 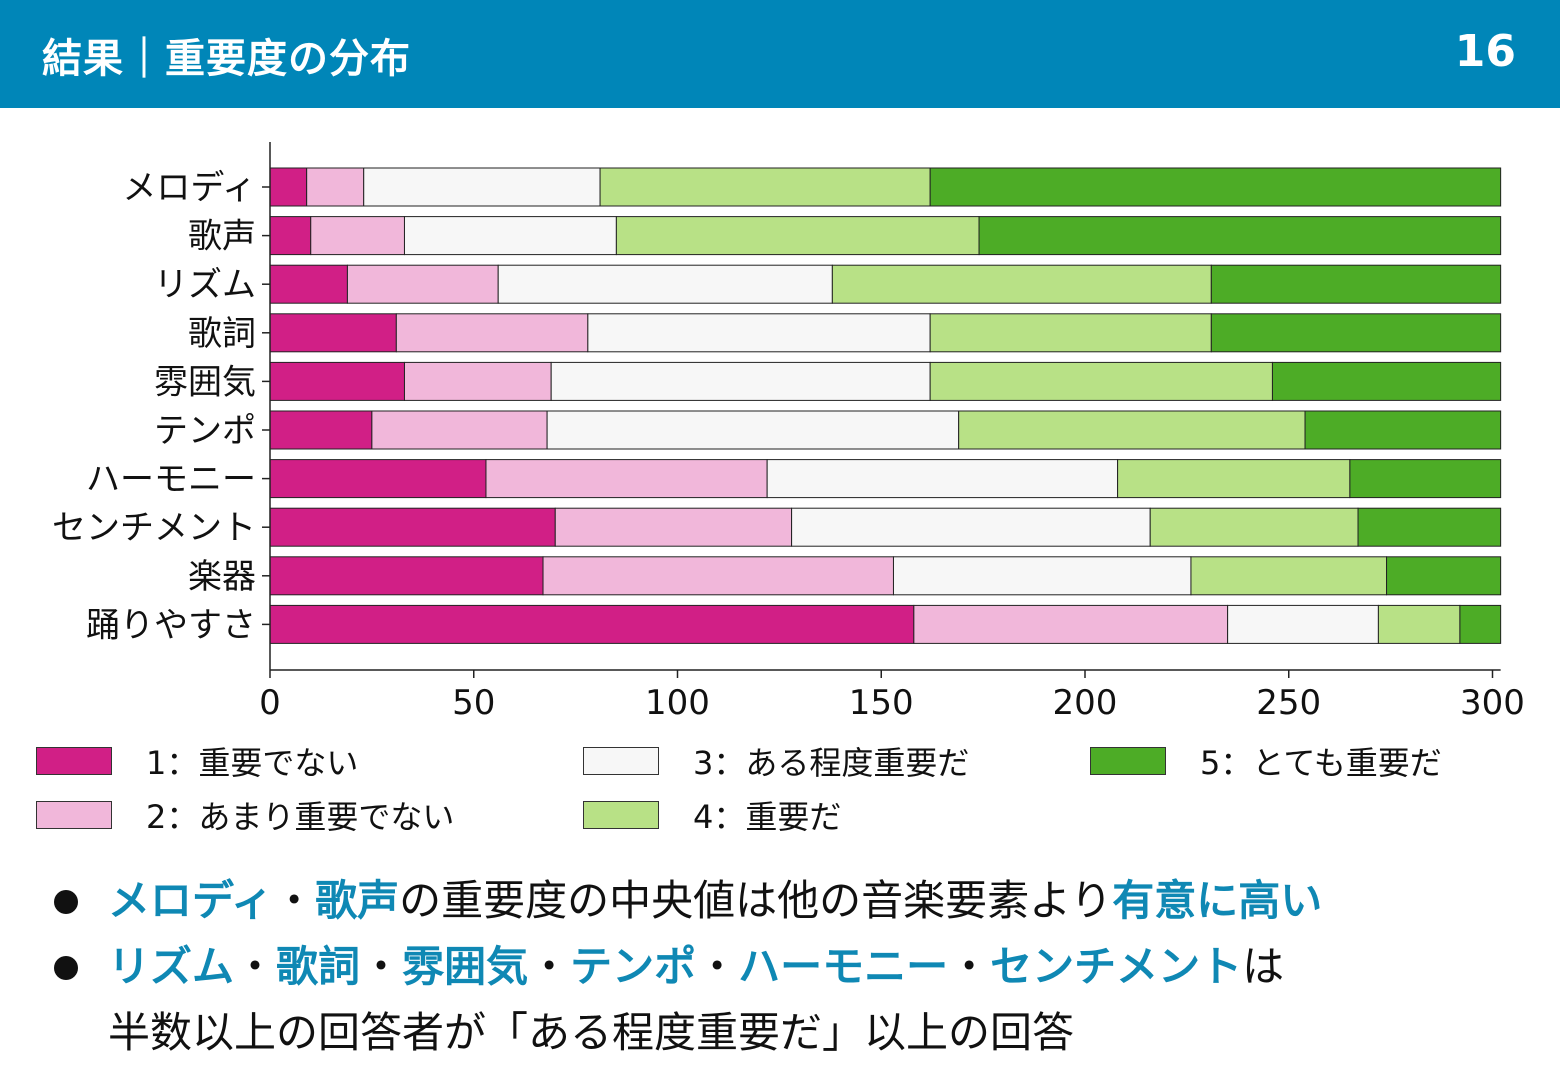 I want to click on legend-label: 4：重要だ, so click(x=767, y=817).